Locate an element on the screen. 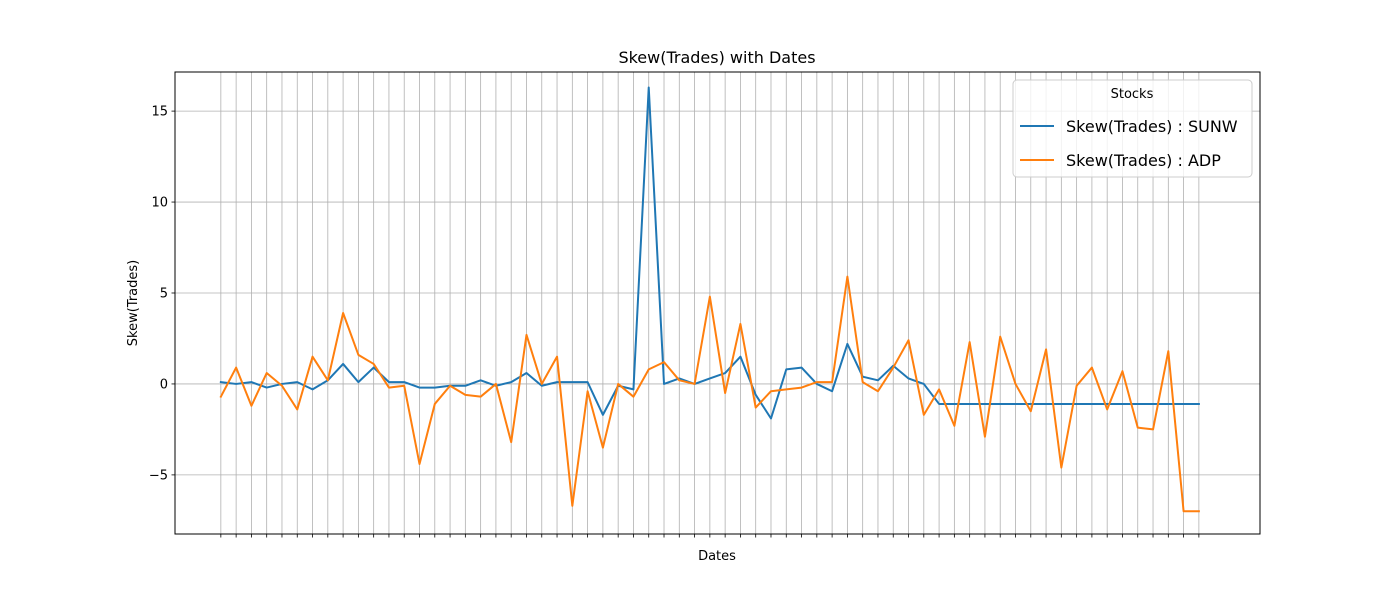  legend-title: Stocks is located at coordinates (1132, 94).